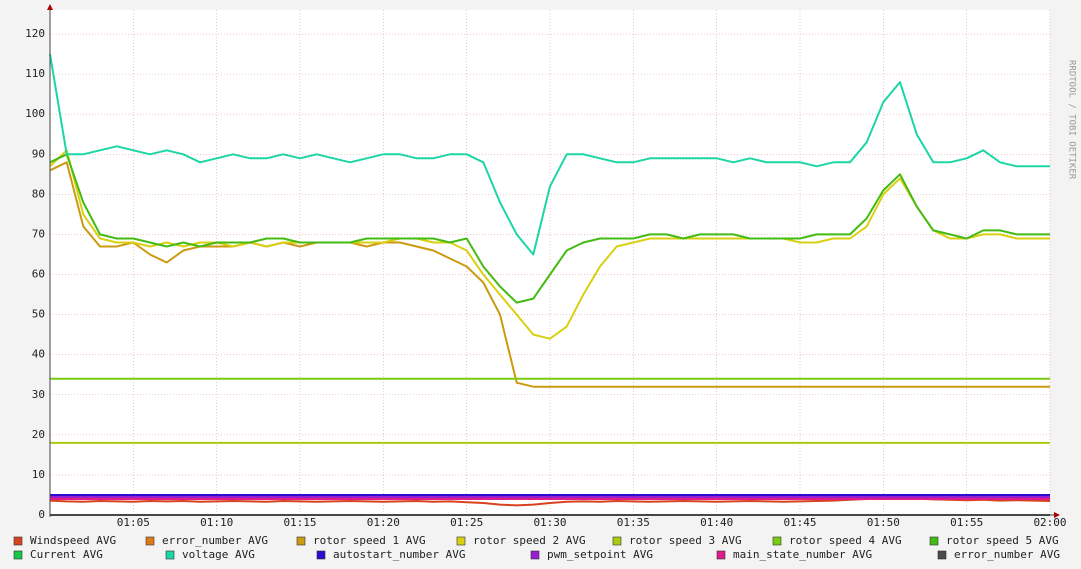 The width and height of the screenshot is (1081, 569). What do you see at coordinates (66, 554) in the screenshot?
I see `legend-label: Current AVG` at bounding box center [66, 554].